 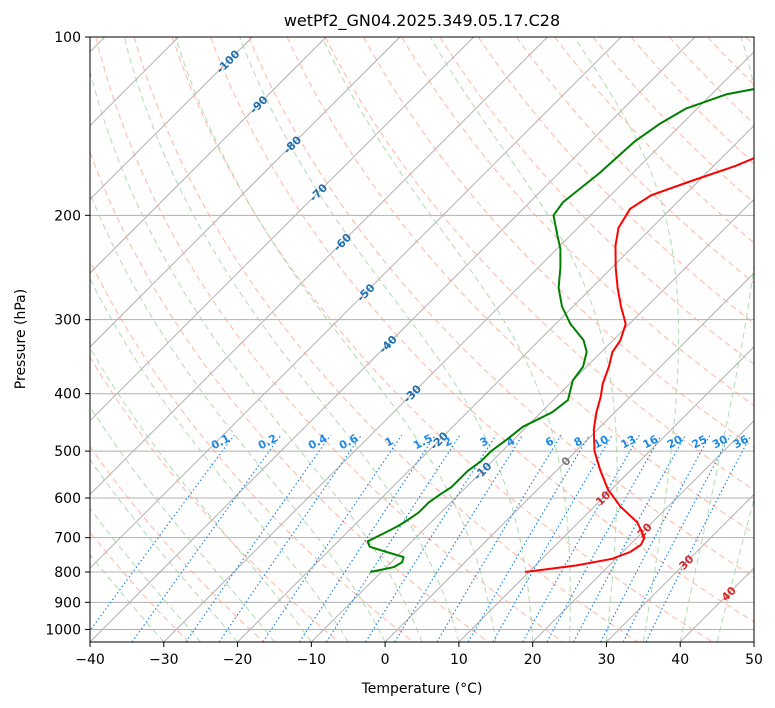 What do you see at coordinates (67, 334) in the screenshot?
I see `y-axis-ticks: 1000 900 800 700 600 500 400 300 200 100` at bounding box center [67, 334].